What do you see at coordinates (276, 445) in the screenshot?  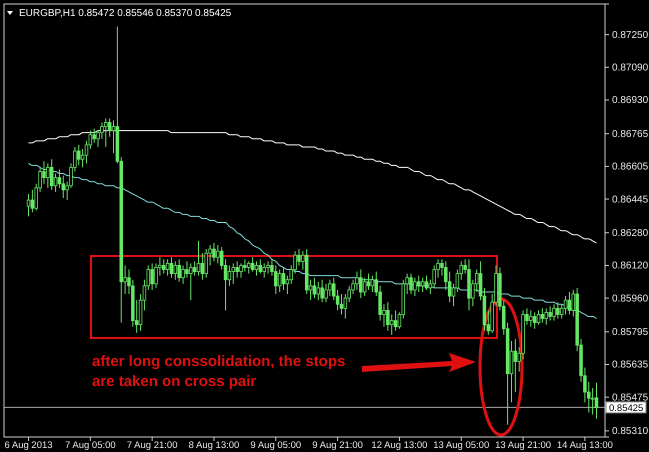 I see `x-tick-label: 9 Aug 05:00` at bounding box center [276, 445].